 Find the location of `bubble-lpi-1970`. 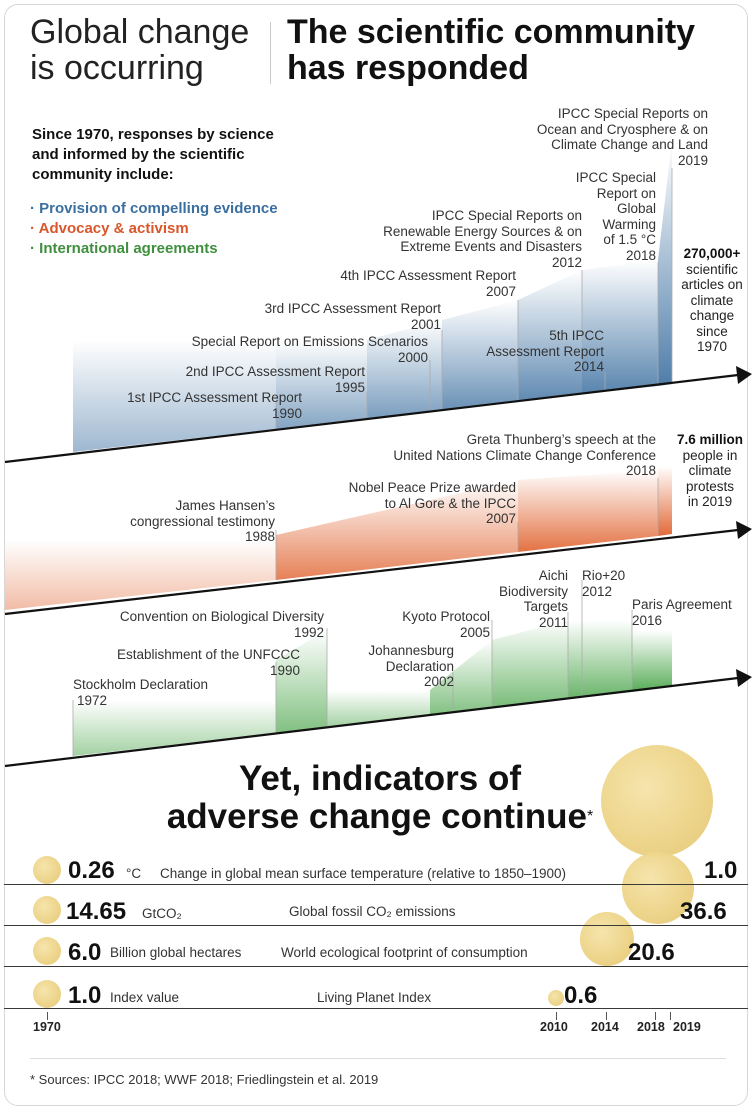

bubble-lpi-1970 is located at coordinates (47, 994).